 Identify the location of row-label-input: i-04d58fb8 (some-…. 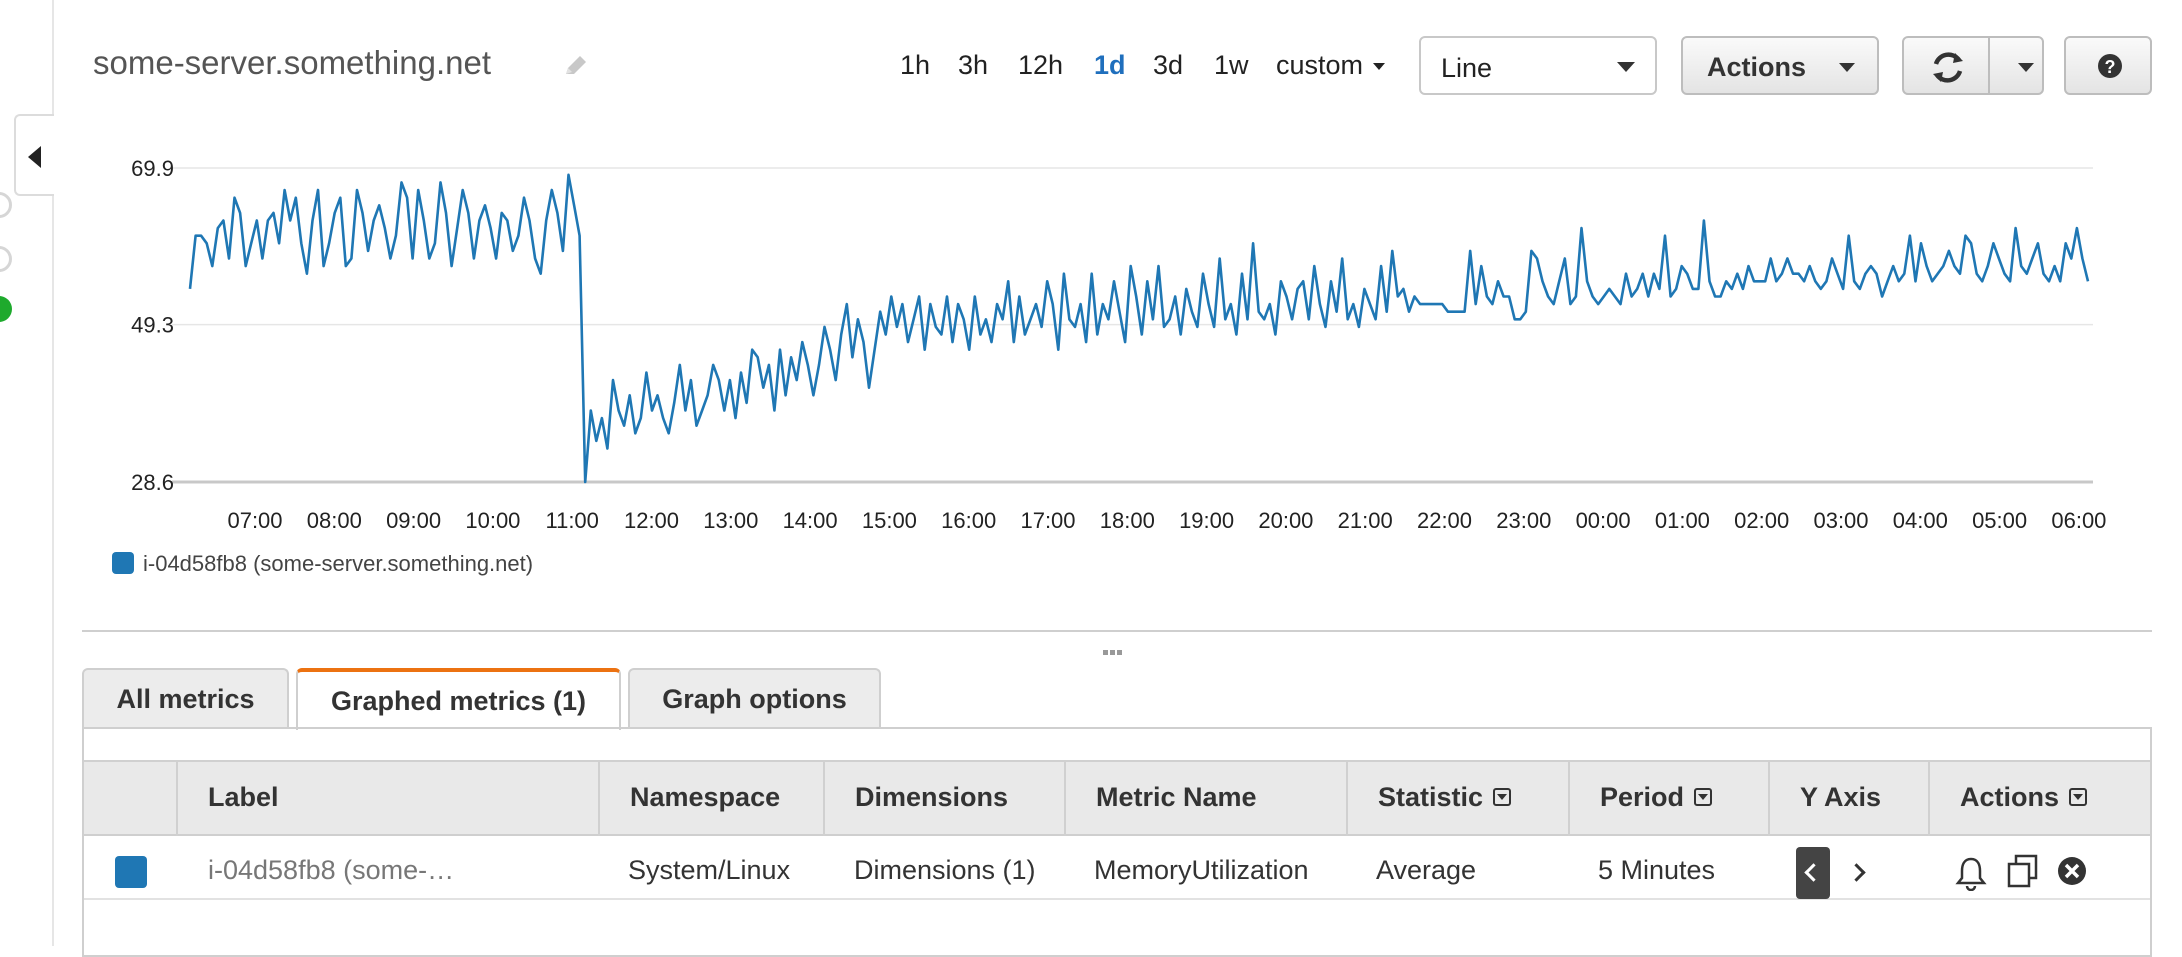
(331, 870).